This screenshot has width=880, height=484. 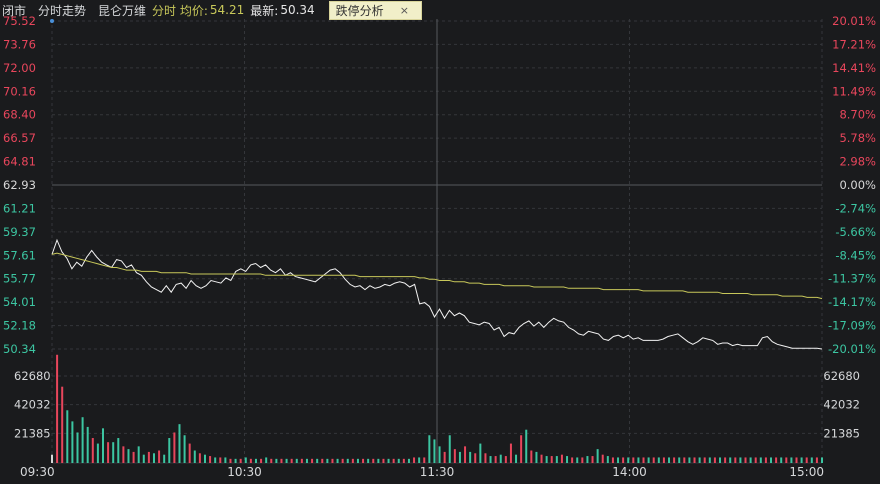 What do you see at coordinates (852, 326) in the screenshot?
I see `percent-tick-label: -17.09%` at bounding box center [852, 326].